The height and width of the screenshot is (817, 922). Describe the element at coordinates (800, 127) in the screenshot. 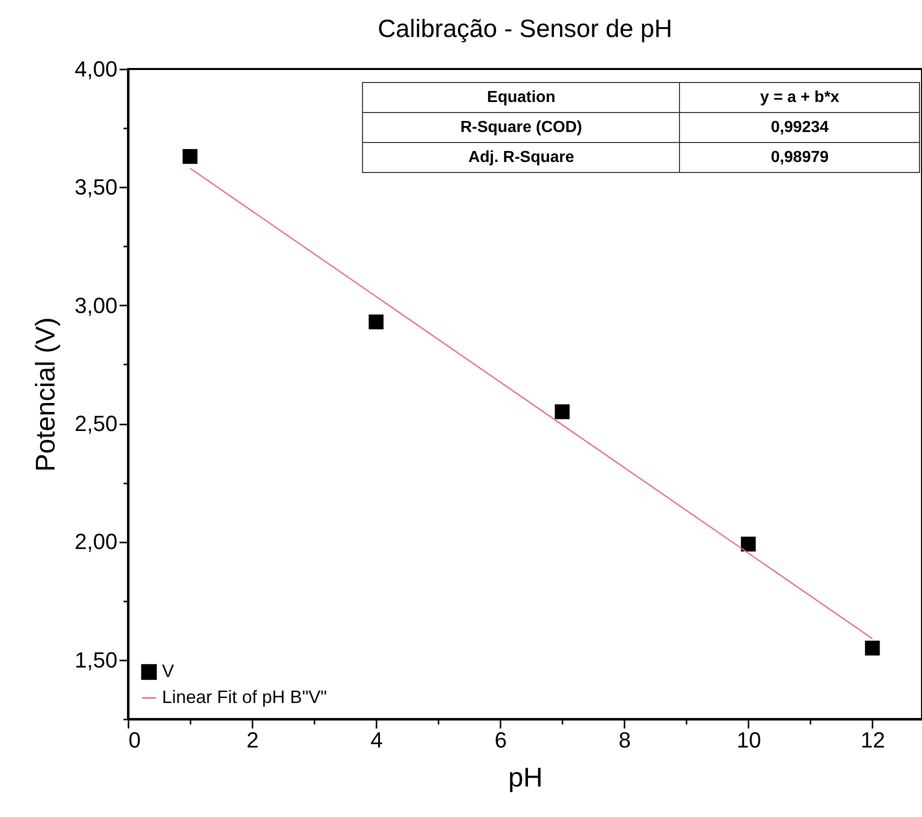

I see `annotation: 0,99234` at that location.